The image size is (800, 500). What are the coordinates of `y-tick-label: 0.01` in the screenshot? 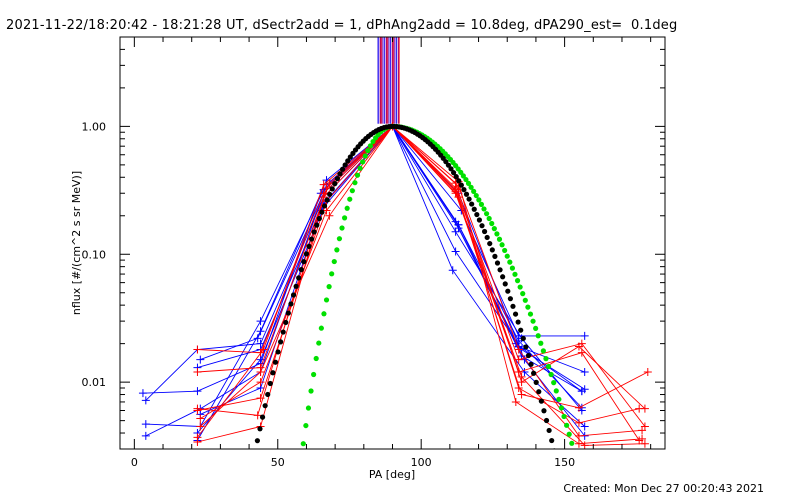 It's located at (94, 382).